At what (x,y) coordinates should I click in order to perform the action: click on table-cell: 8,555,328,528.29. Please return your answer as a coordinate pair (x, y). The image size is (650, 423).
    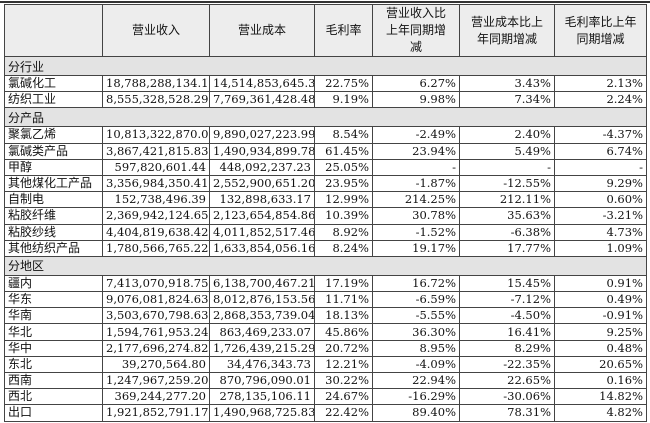
    Looking at the image, I should click on (156, 100).